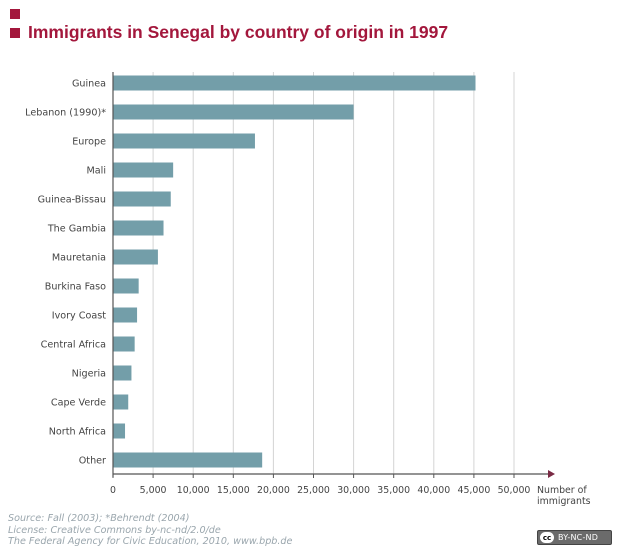 The width and height of the screenshot is (620, 550). What do you see at coordinates (121, 402) in the screenshot?
I see `bar-cape-verde` at bounding box center [121, 402].